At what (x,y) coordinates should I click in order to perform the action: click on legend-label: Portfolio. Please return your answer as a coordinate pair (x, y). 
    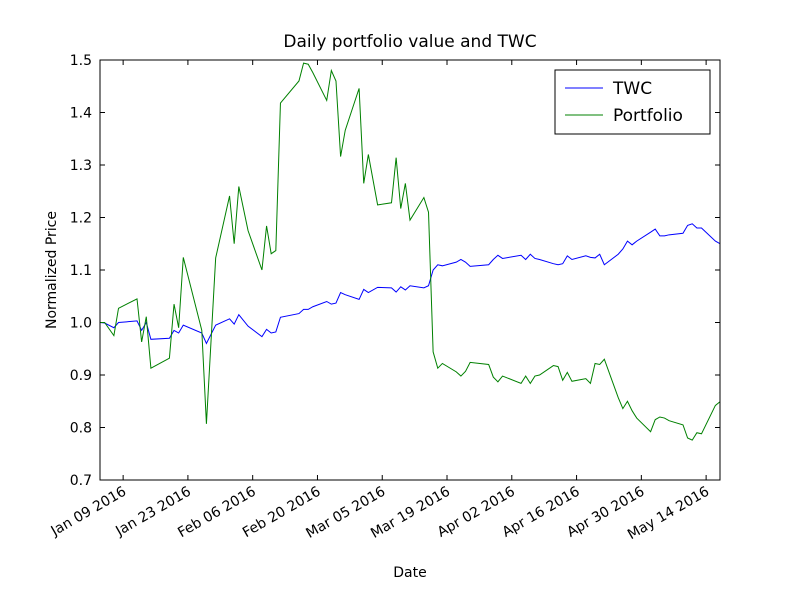
    Looking at the image, I should click on (648, 116).